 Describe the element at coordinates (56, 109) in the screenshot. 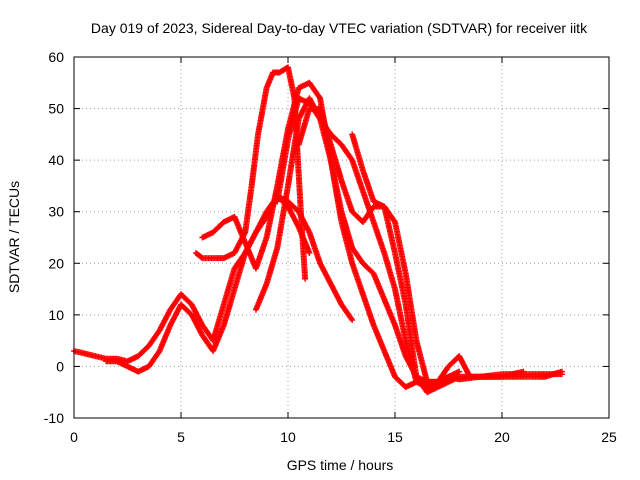

I see `y-tick-label: 50` at that location.